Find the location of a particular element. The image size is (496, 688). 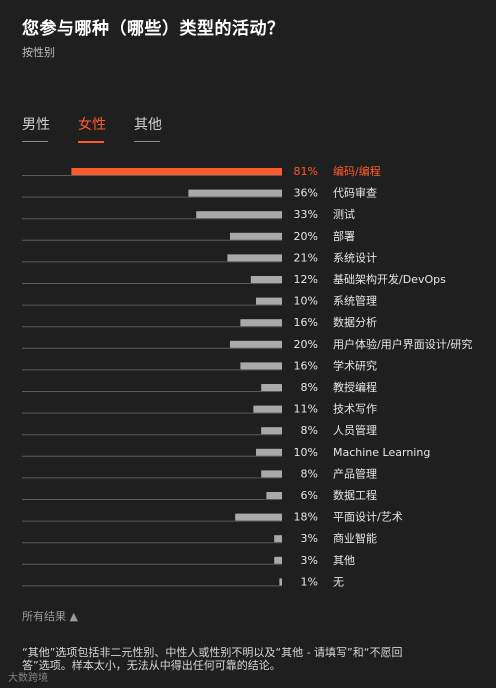

bar-row: 3% 其他 is located at coordinates (188, 560).